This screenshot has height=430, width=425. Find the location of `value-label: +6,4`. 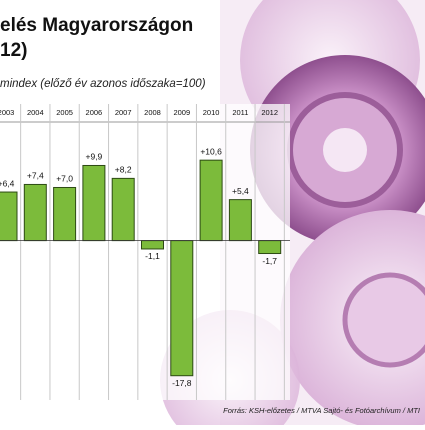

value-label: +6,4 is located at coordinates (7, 183).